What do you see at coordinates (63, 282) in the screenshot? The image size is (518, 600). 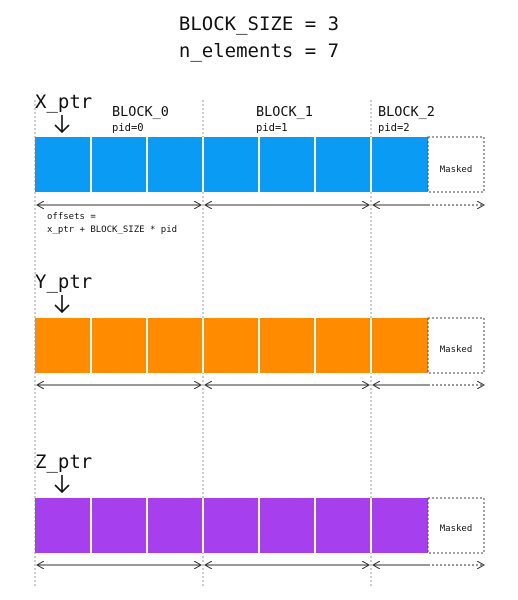 I see `y-pointer-label: Y_ptr` at bounding box center [63, 282].